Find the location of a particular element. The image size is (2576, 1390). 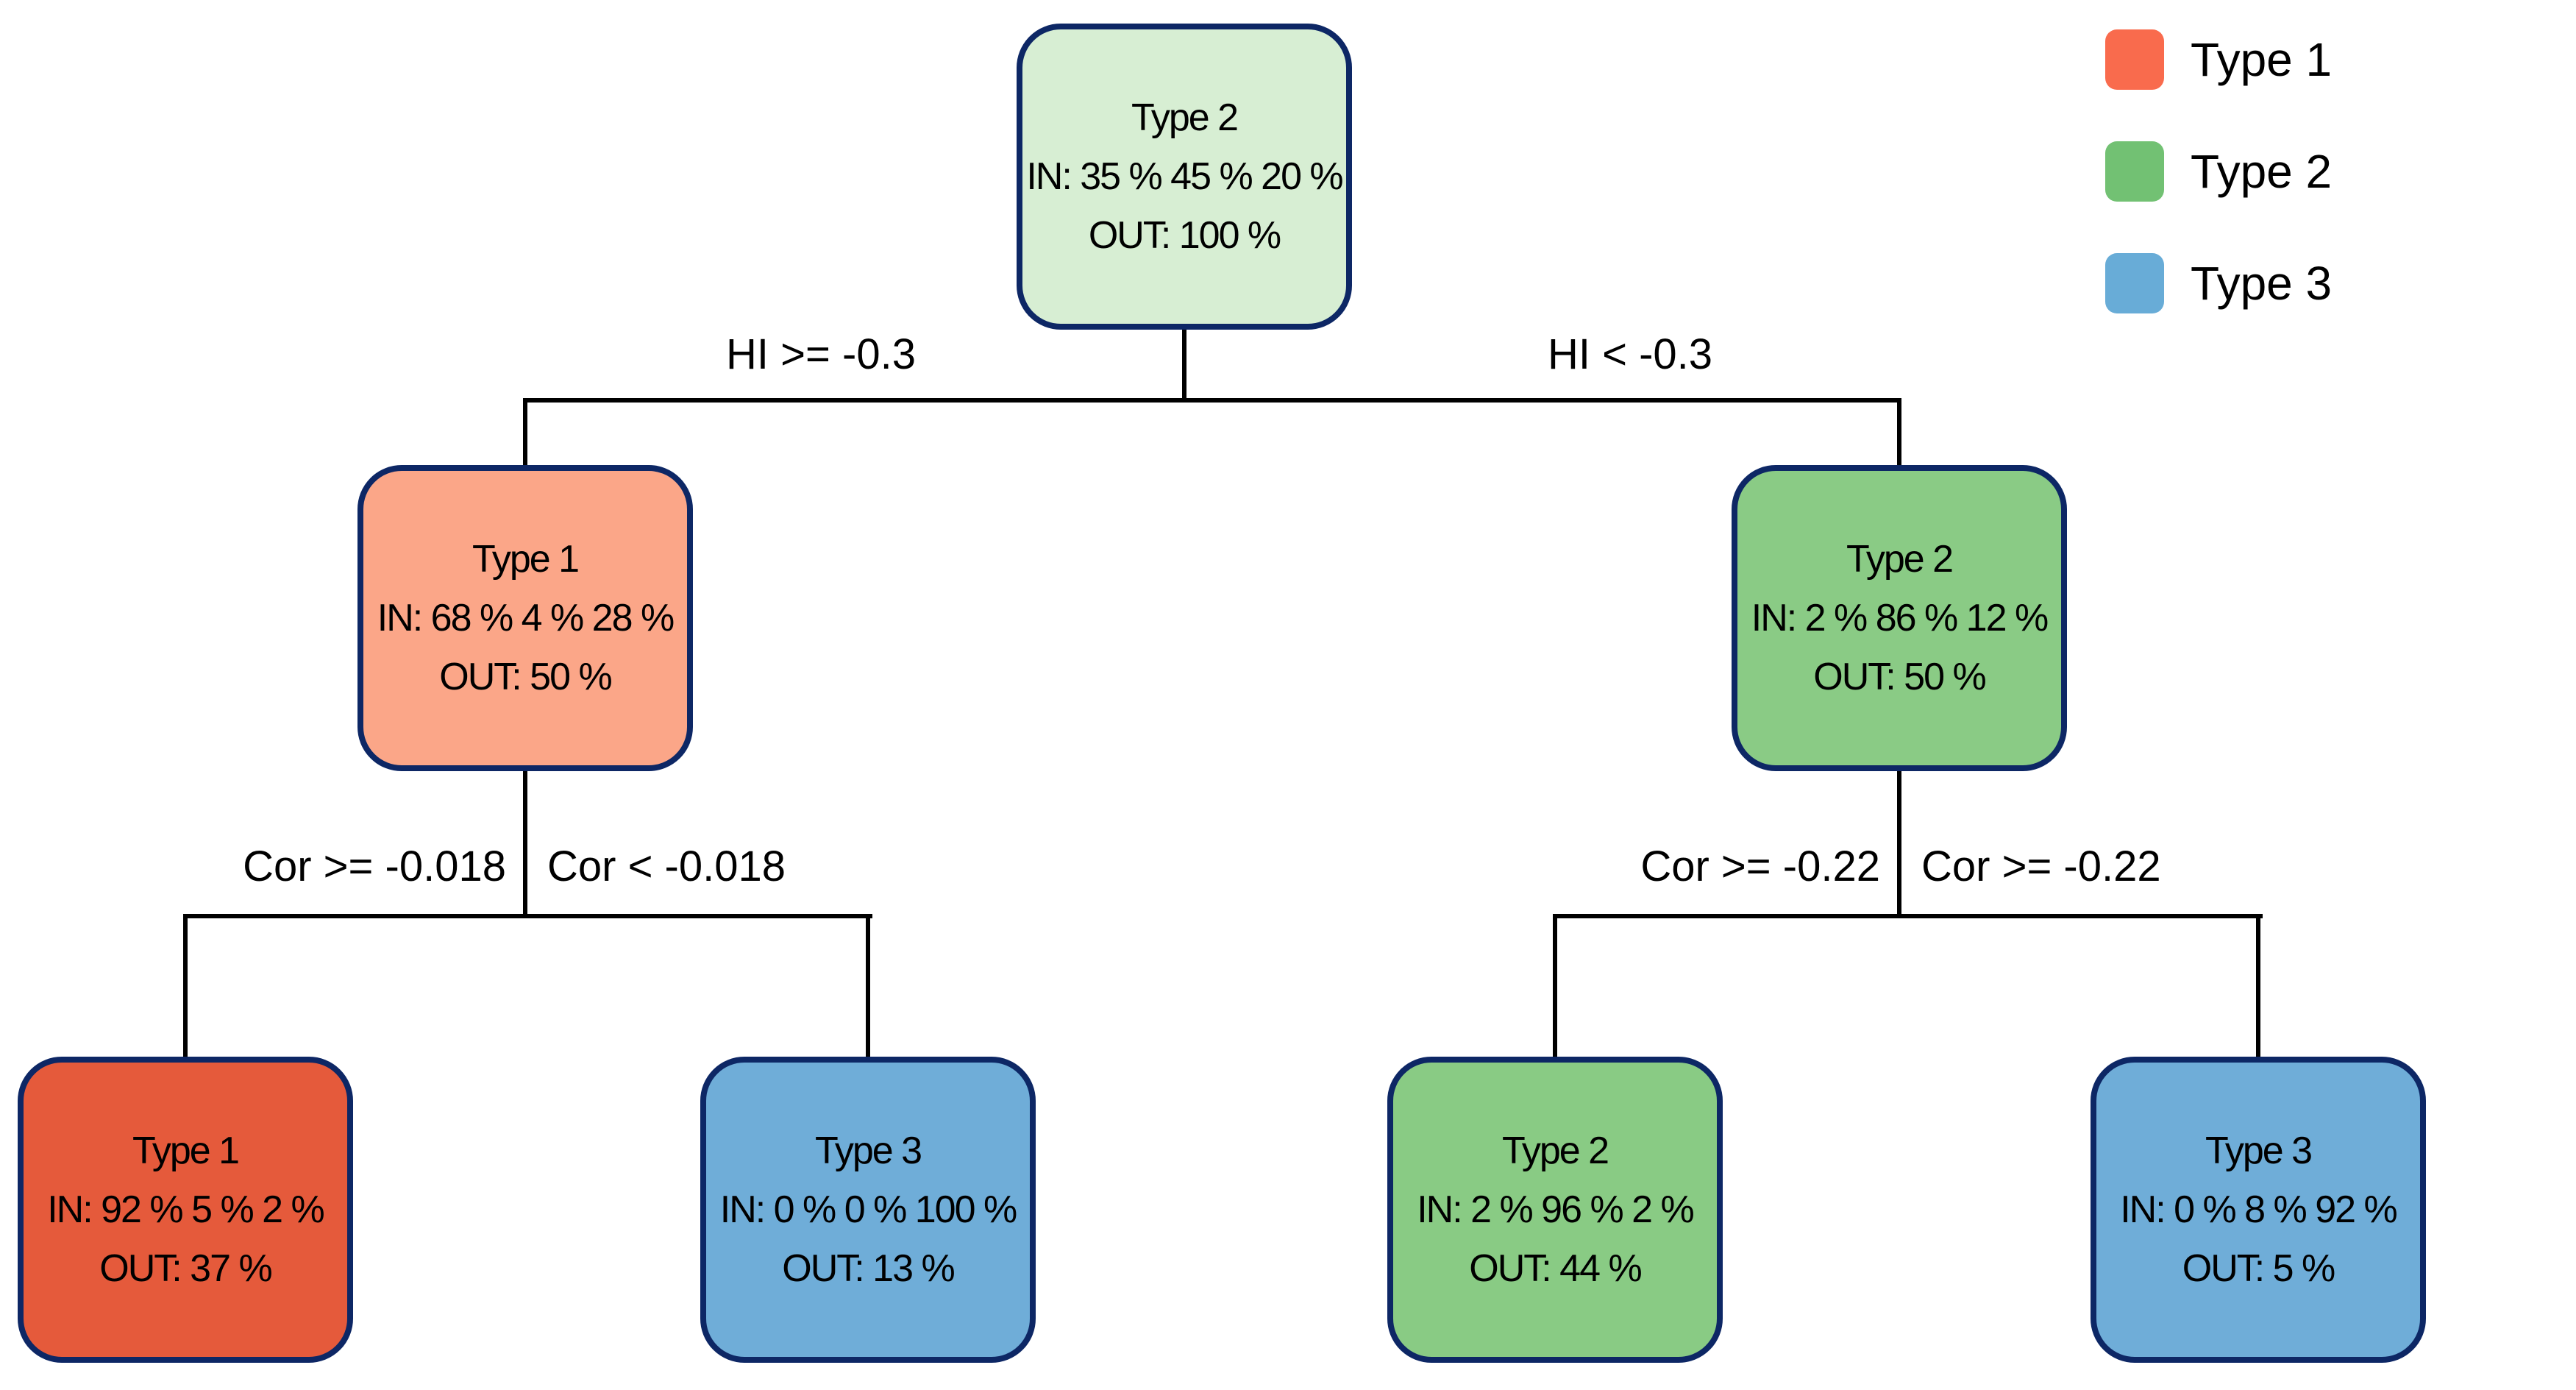

tree-node-leaf-far-left: Type 1 IN: 92 % 5 % 2 % OUT: 37 % is located at coordinates (185, 1210).